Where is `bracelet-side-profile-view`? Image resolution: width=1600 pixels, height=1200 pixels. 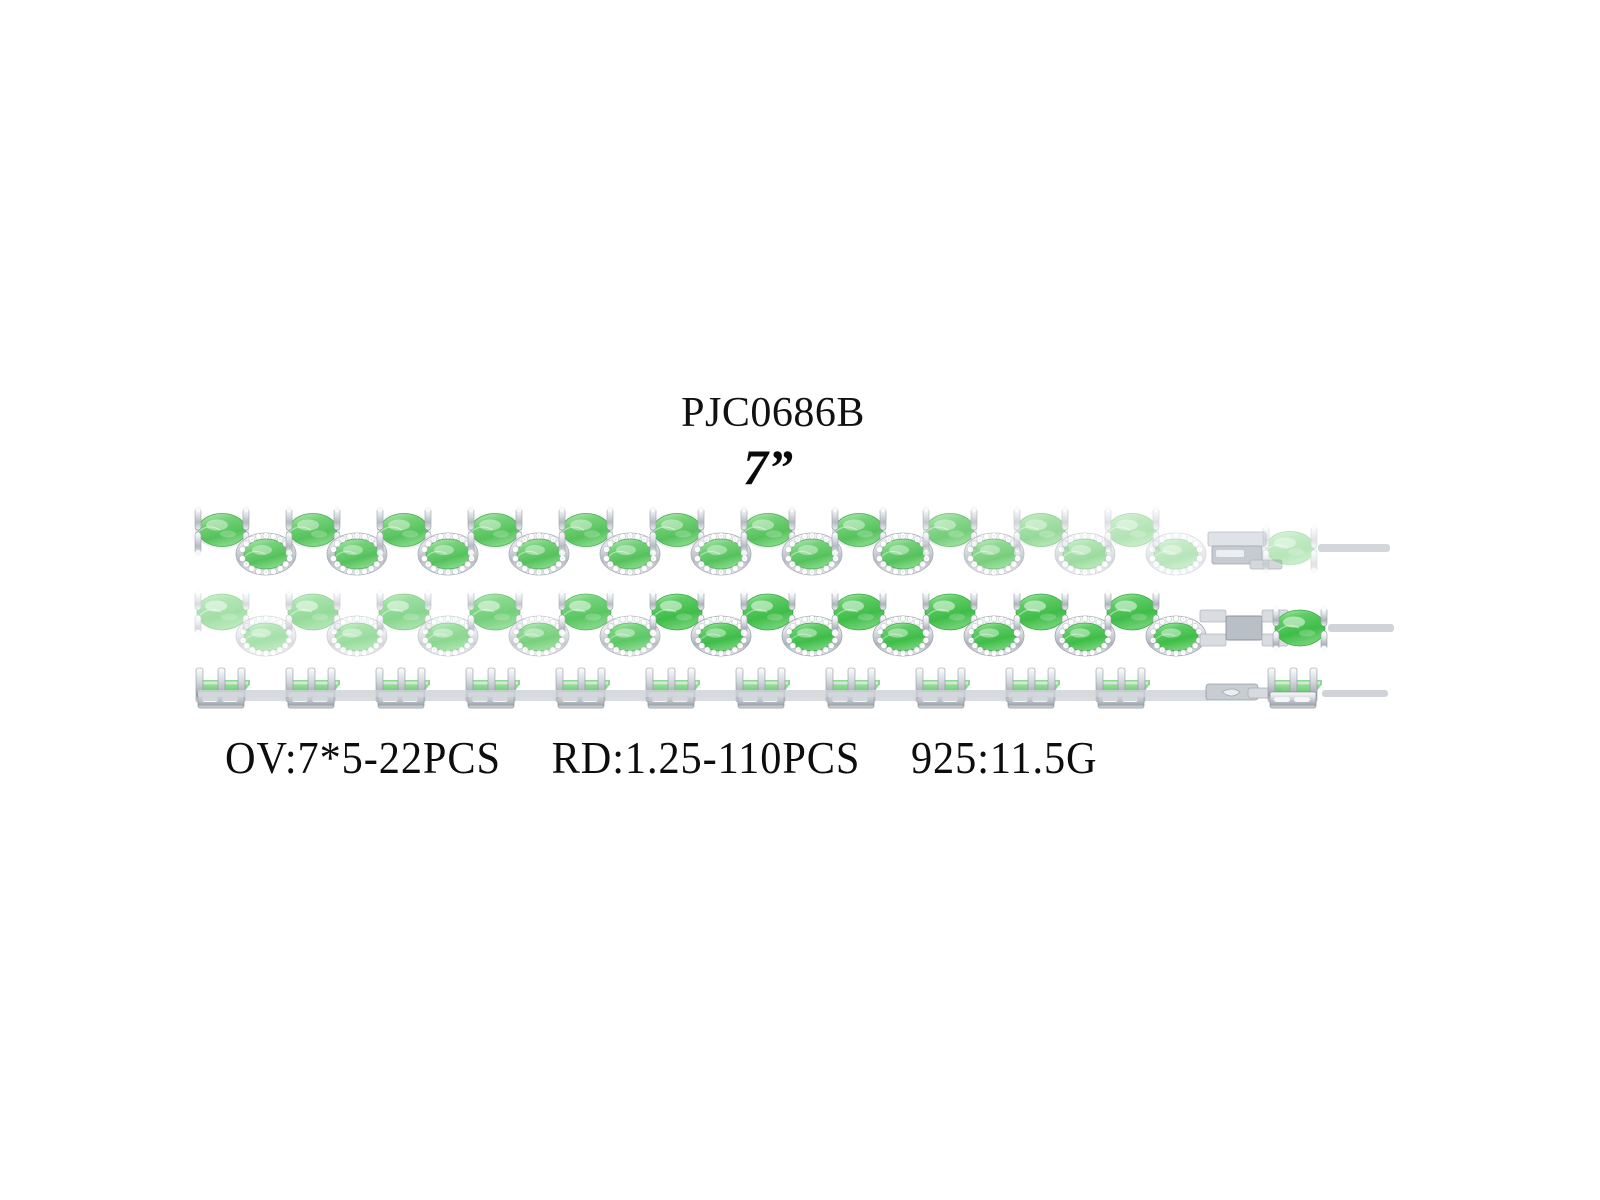
bracelet-side-profile-view is located at coordinates (800, 693).